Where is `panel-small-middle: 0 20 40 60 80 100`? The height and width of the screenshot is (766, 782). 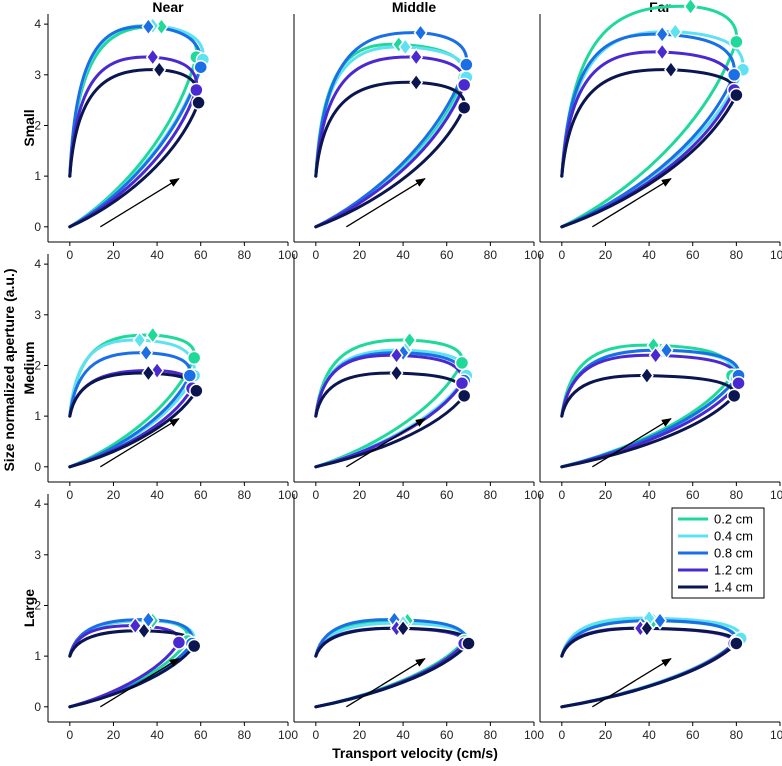
panel-small-middle: 0 20 40 60 80 100 is located at coordinates (418, 138).